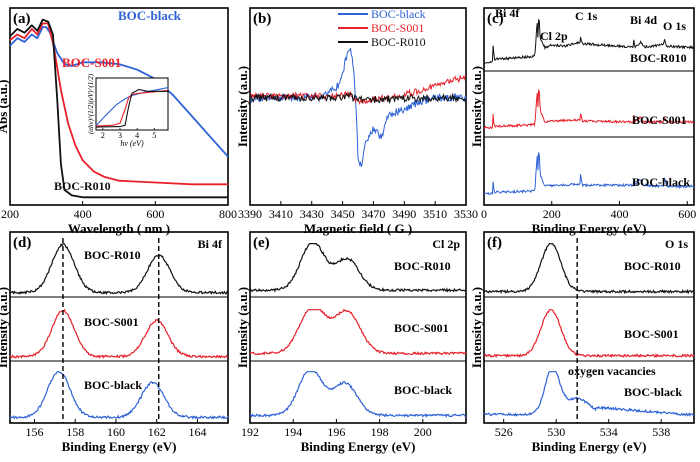 Image resolution: width=700 pixels, height=462 pixels. I want to click on inset-x-label: hν (eV), so click(132, 143).